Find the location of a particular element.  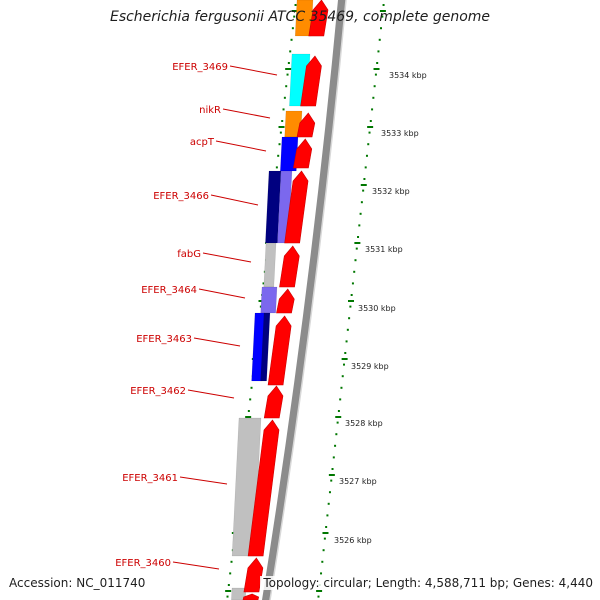

gene-label: EFER_3463 is located at coordinates (164, 339).